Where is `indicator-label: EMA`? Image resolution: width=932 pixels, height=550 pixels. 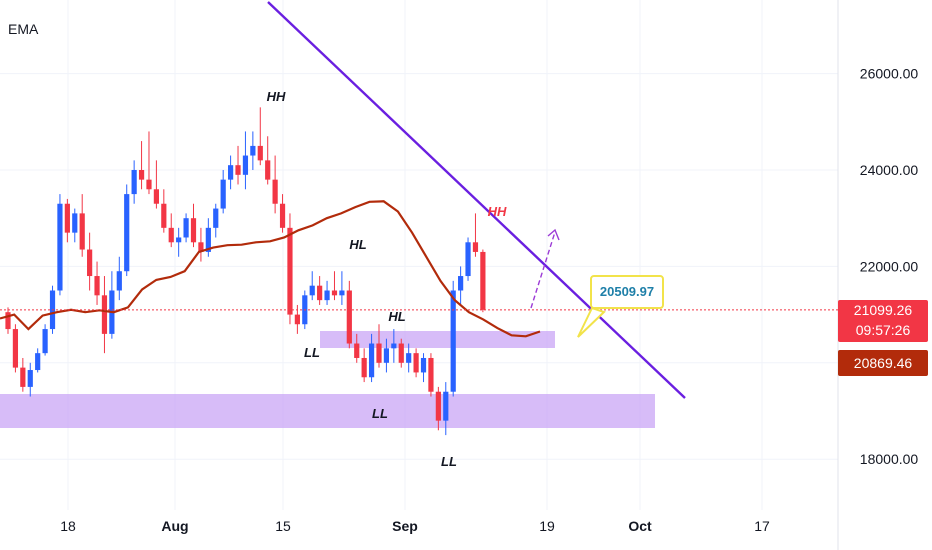
indicator-label: EMA is located at coordinates (23, 29).